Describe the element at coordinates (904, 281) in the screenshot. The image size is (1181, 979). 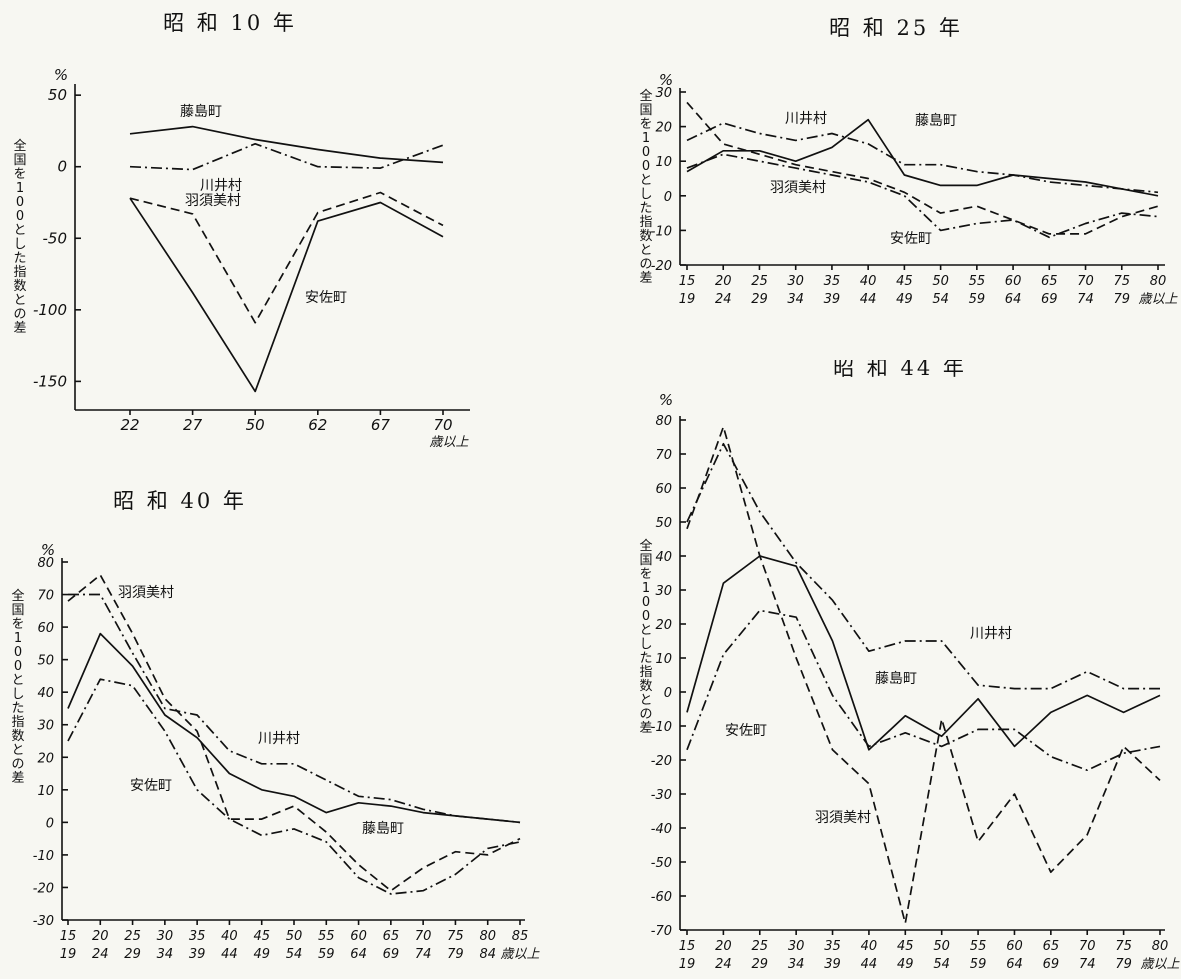
I see `x-tick-label: 45` at that location.